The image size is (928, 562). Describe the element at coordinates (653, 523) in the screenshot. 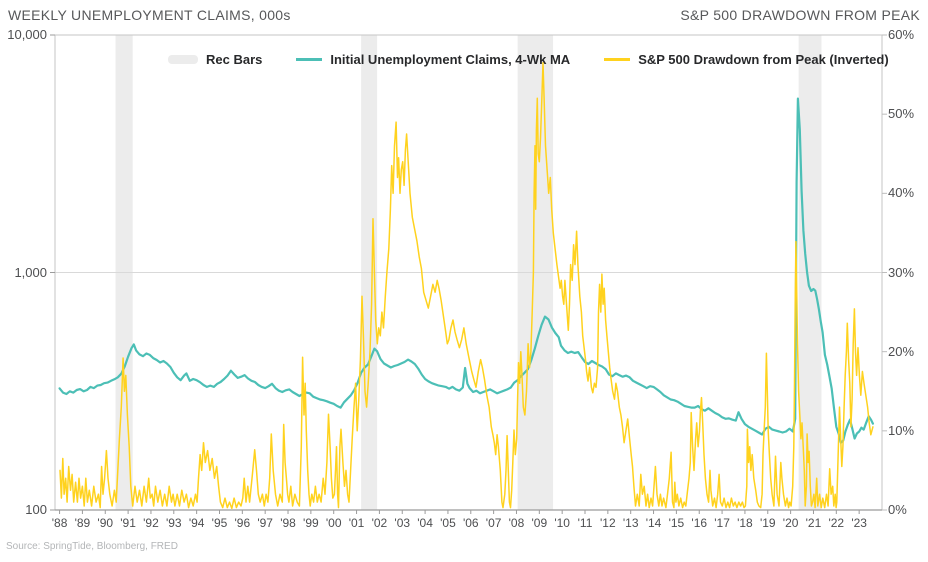

I see `x-tick-label: '14` at that location.